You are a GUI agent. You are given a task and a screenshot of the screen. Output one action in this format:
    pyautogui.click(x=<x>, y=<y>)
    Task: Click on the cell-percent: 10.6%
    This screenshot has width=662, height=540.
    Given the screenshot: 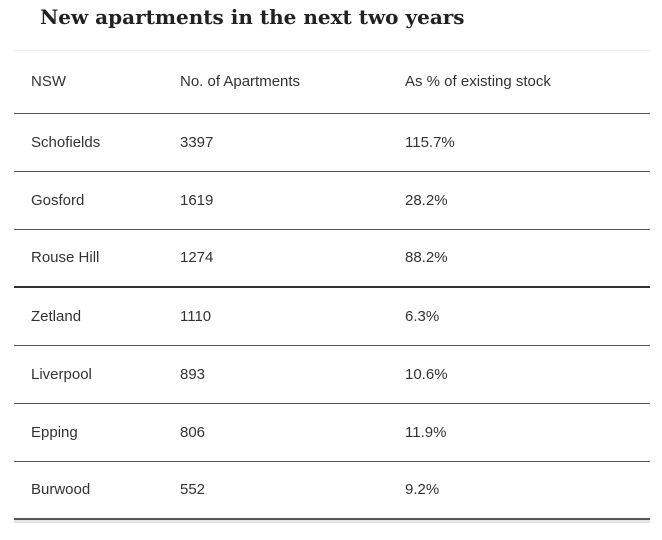 What is the action you would take?
    pyautogui.click(x=426, y=374)
    